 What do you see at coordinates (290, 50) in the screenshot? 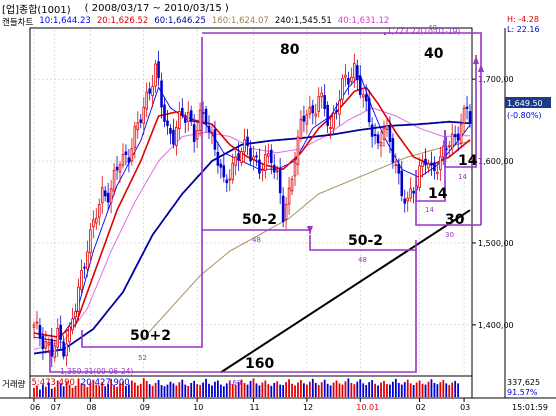
I see `label-80: 80` at bounding box center [290, 50].